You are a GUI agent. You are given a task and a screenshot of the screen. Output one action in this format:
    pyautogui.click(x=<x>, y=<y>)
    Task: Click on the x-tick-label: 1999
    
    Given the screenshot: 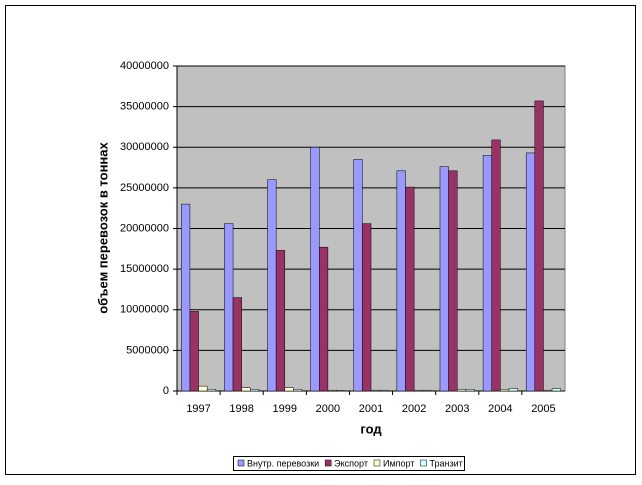 What is the action you would take?
    pyautogui.click(x=285, y=409)
    